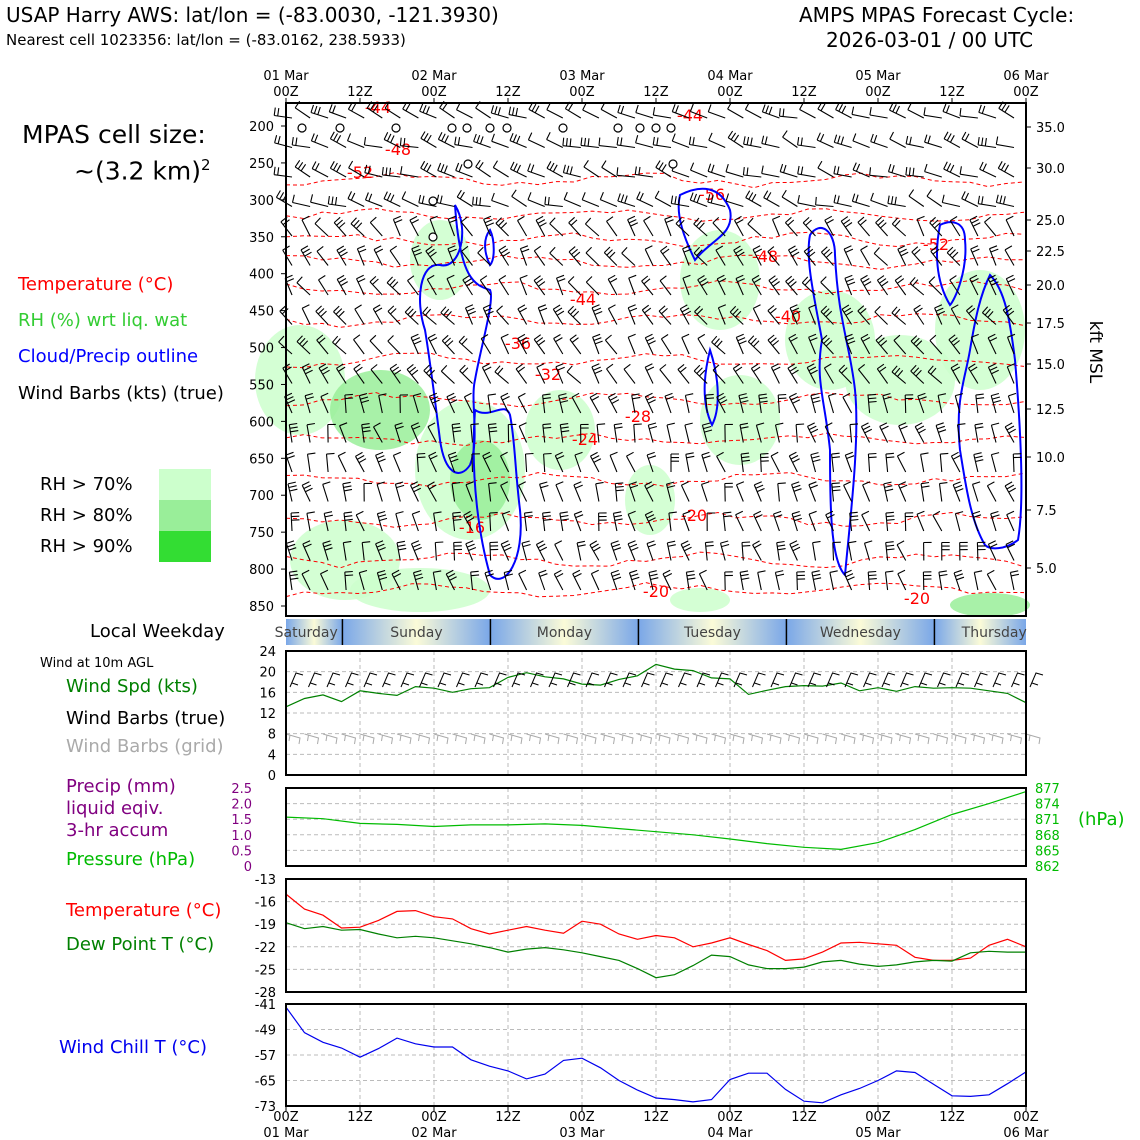  What do you see at coordinates (121, 786) in the screenshot?
I see `precip-label-1: Precip (mm)` at bounding box center [121, 786].